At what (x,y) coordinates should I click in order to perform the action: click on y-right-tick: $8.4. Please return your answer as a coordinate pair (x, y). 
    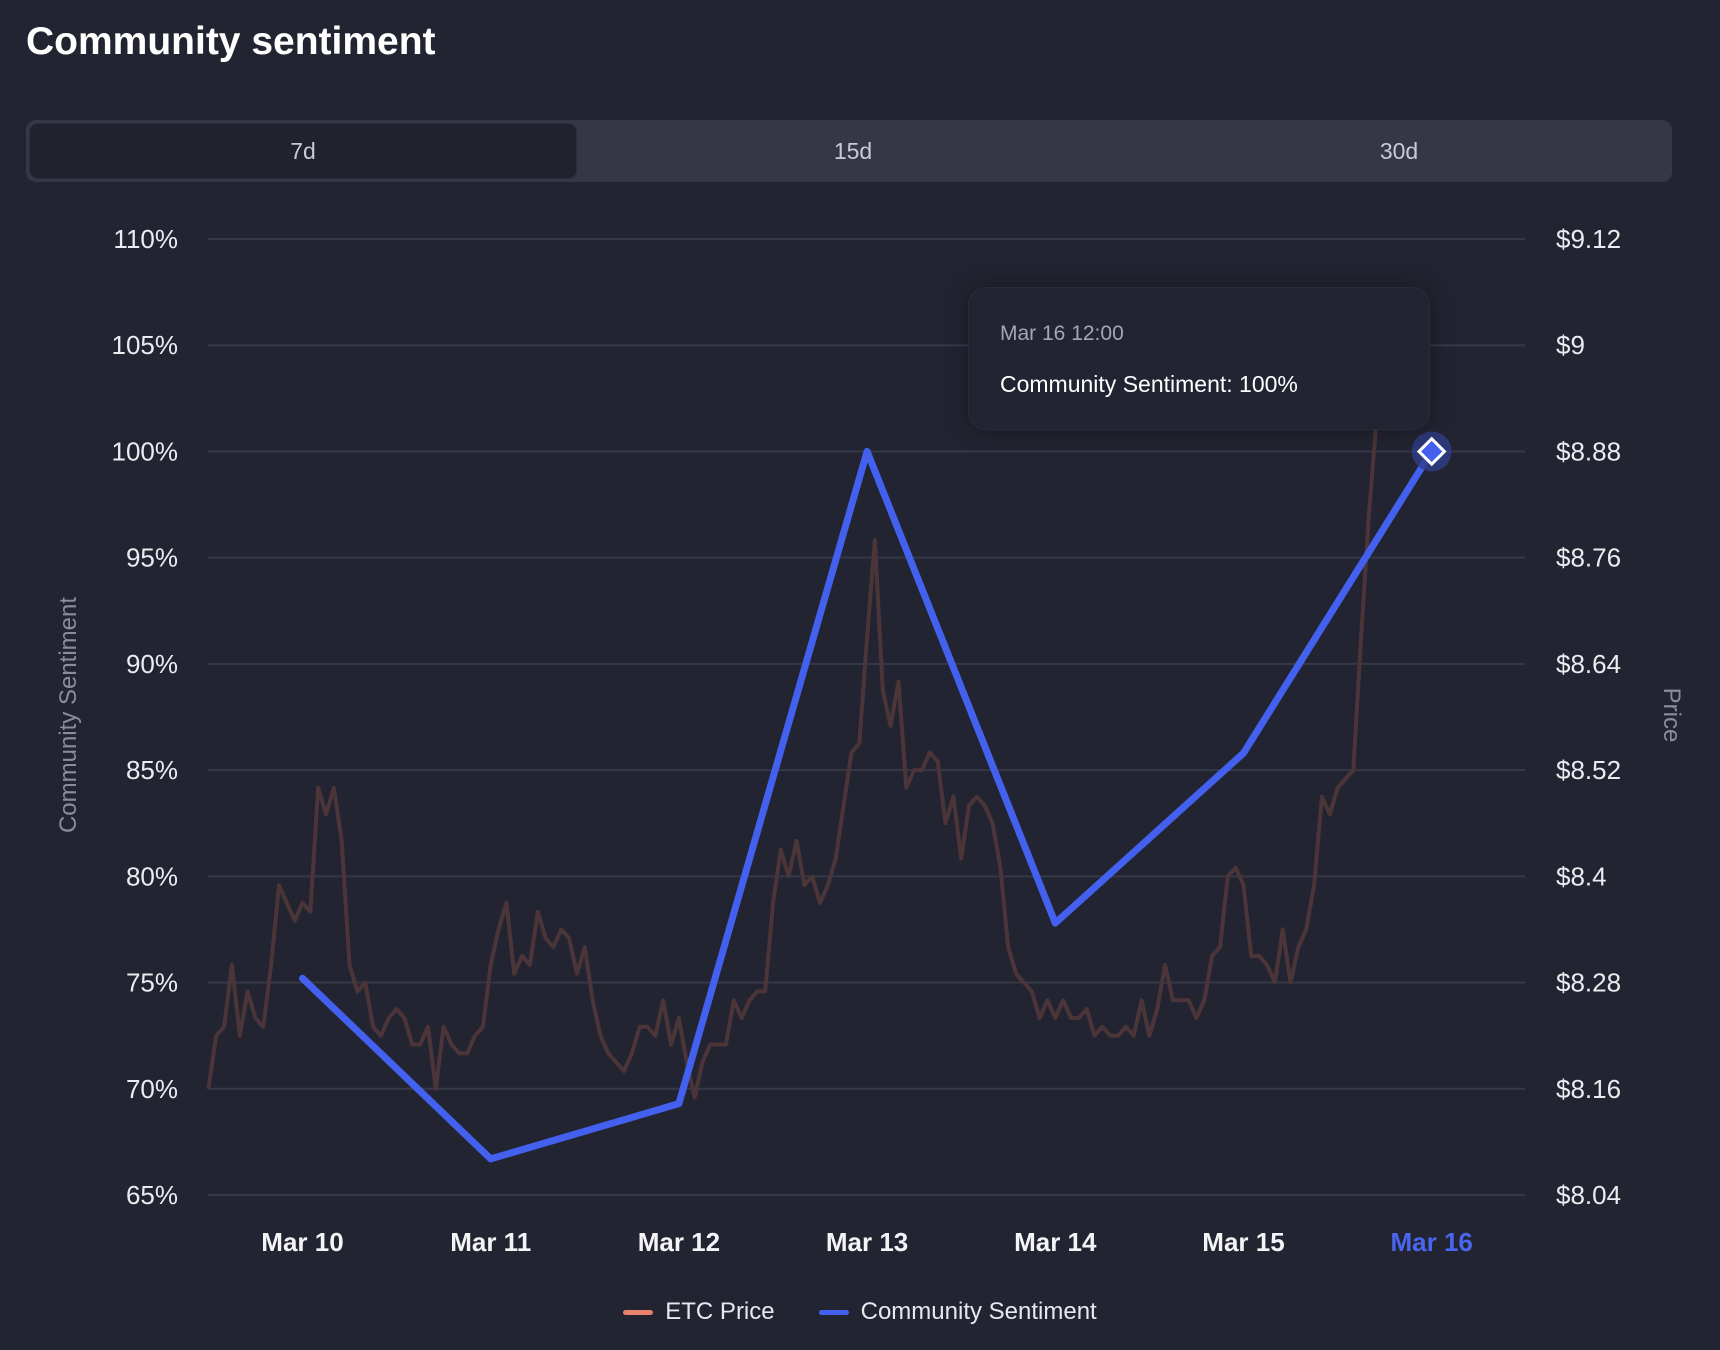
    Looking at the image, I should click on (1581, 876).